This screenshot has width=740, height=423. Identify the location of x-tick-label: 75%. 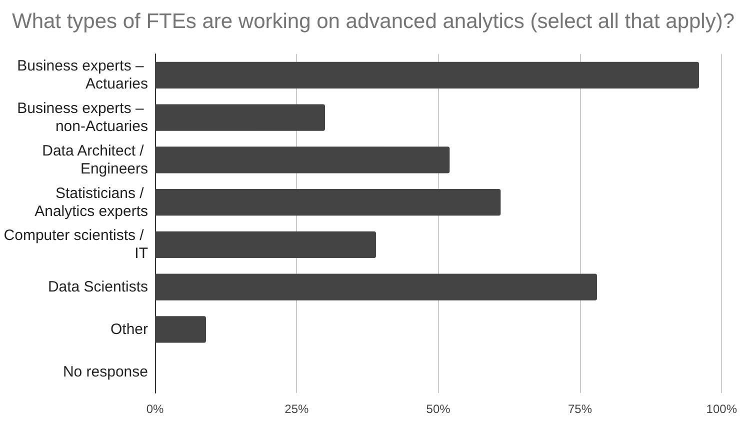
(580, 409).